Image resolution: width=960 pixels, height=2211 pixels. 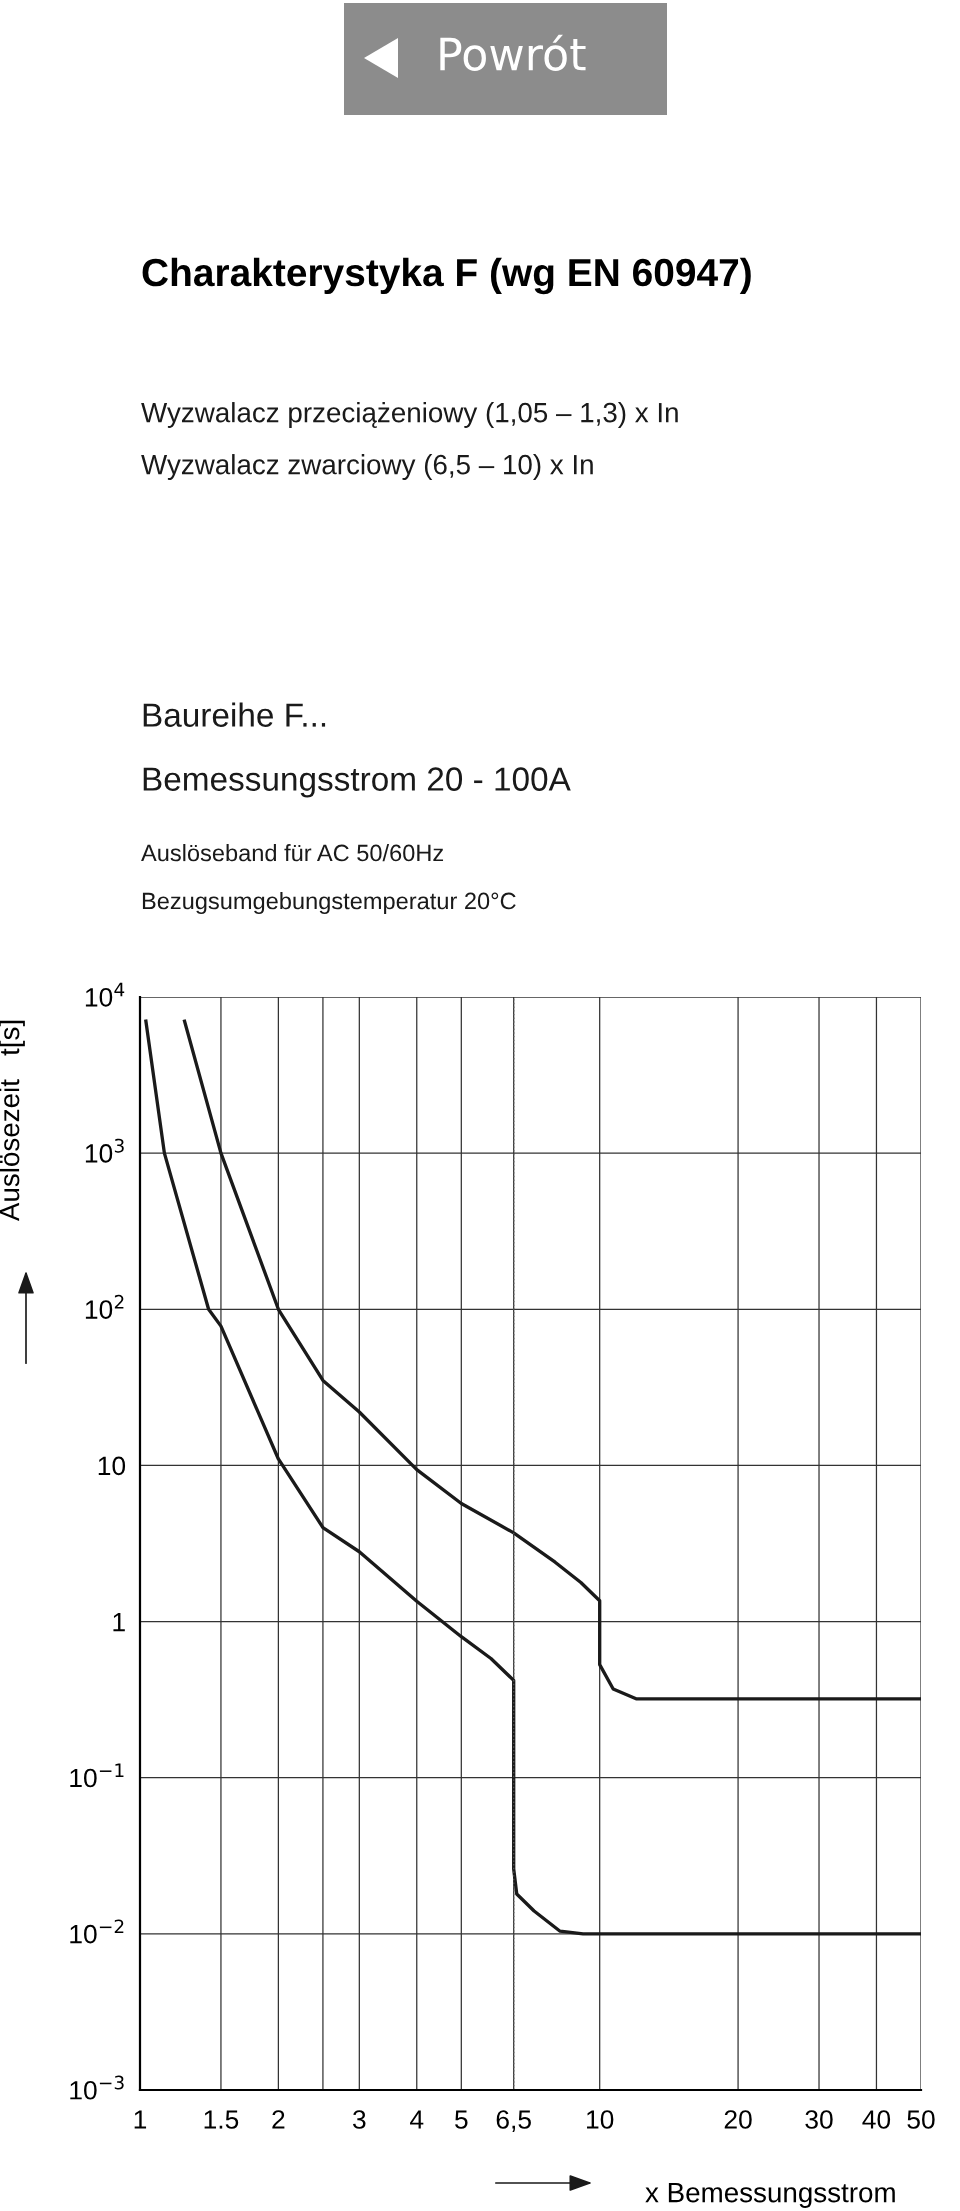 I want to click on y-tick-label: 10$^{2}$, so click(x=104, y=1306).